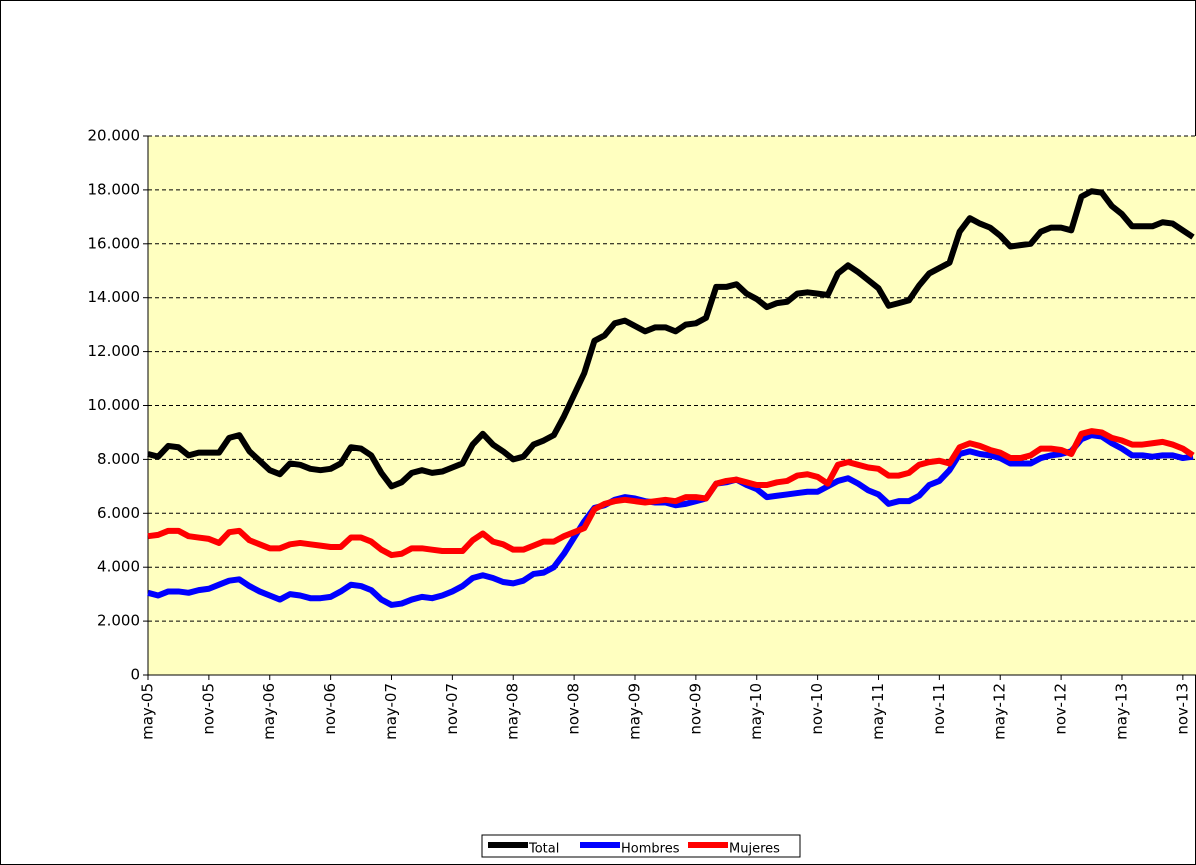 The width and height of the screenshot is (1196, 865). Describe the element at coordinates (148, 711) in the screenshot. I see `x-tick-label: may-05` at that location.